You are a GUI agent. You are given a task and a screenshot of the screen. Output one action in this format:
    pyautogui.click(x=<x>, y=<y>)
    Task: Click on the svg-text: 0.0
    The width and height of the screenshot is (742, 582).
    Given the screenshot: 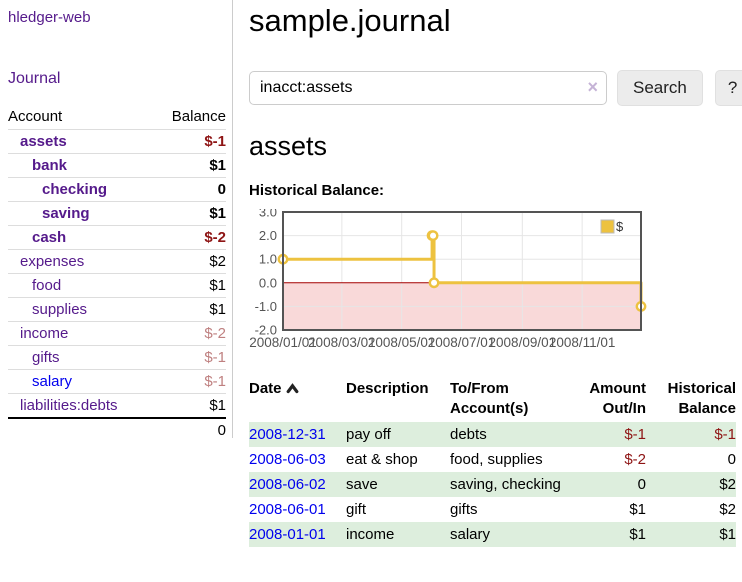 What is the action you would take?
    pyautogui.click(x=268, y=282)
    